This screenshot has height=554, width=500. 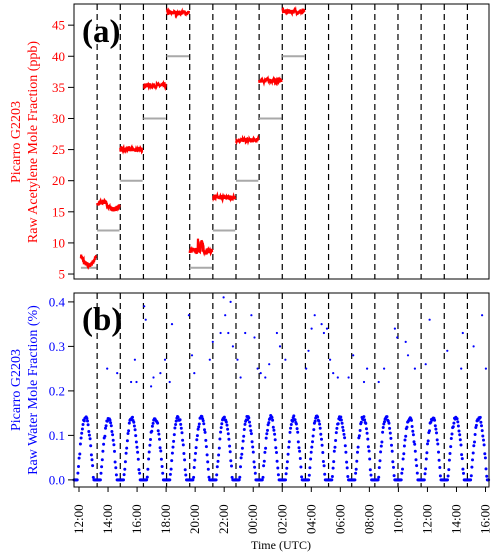 What do you see at coordinates (57, 435) in the screenshot?
I see `y-tick-label: 0.1` at bounding box center [57, 435].